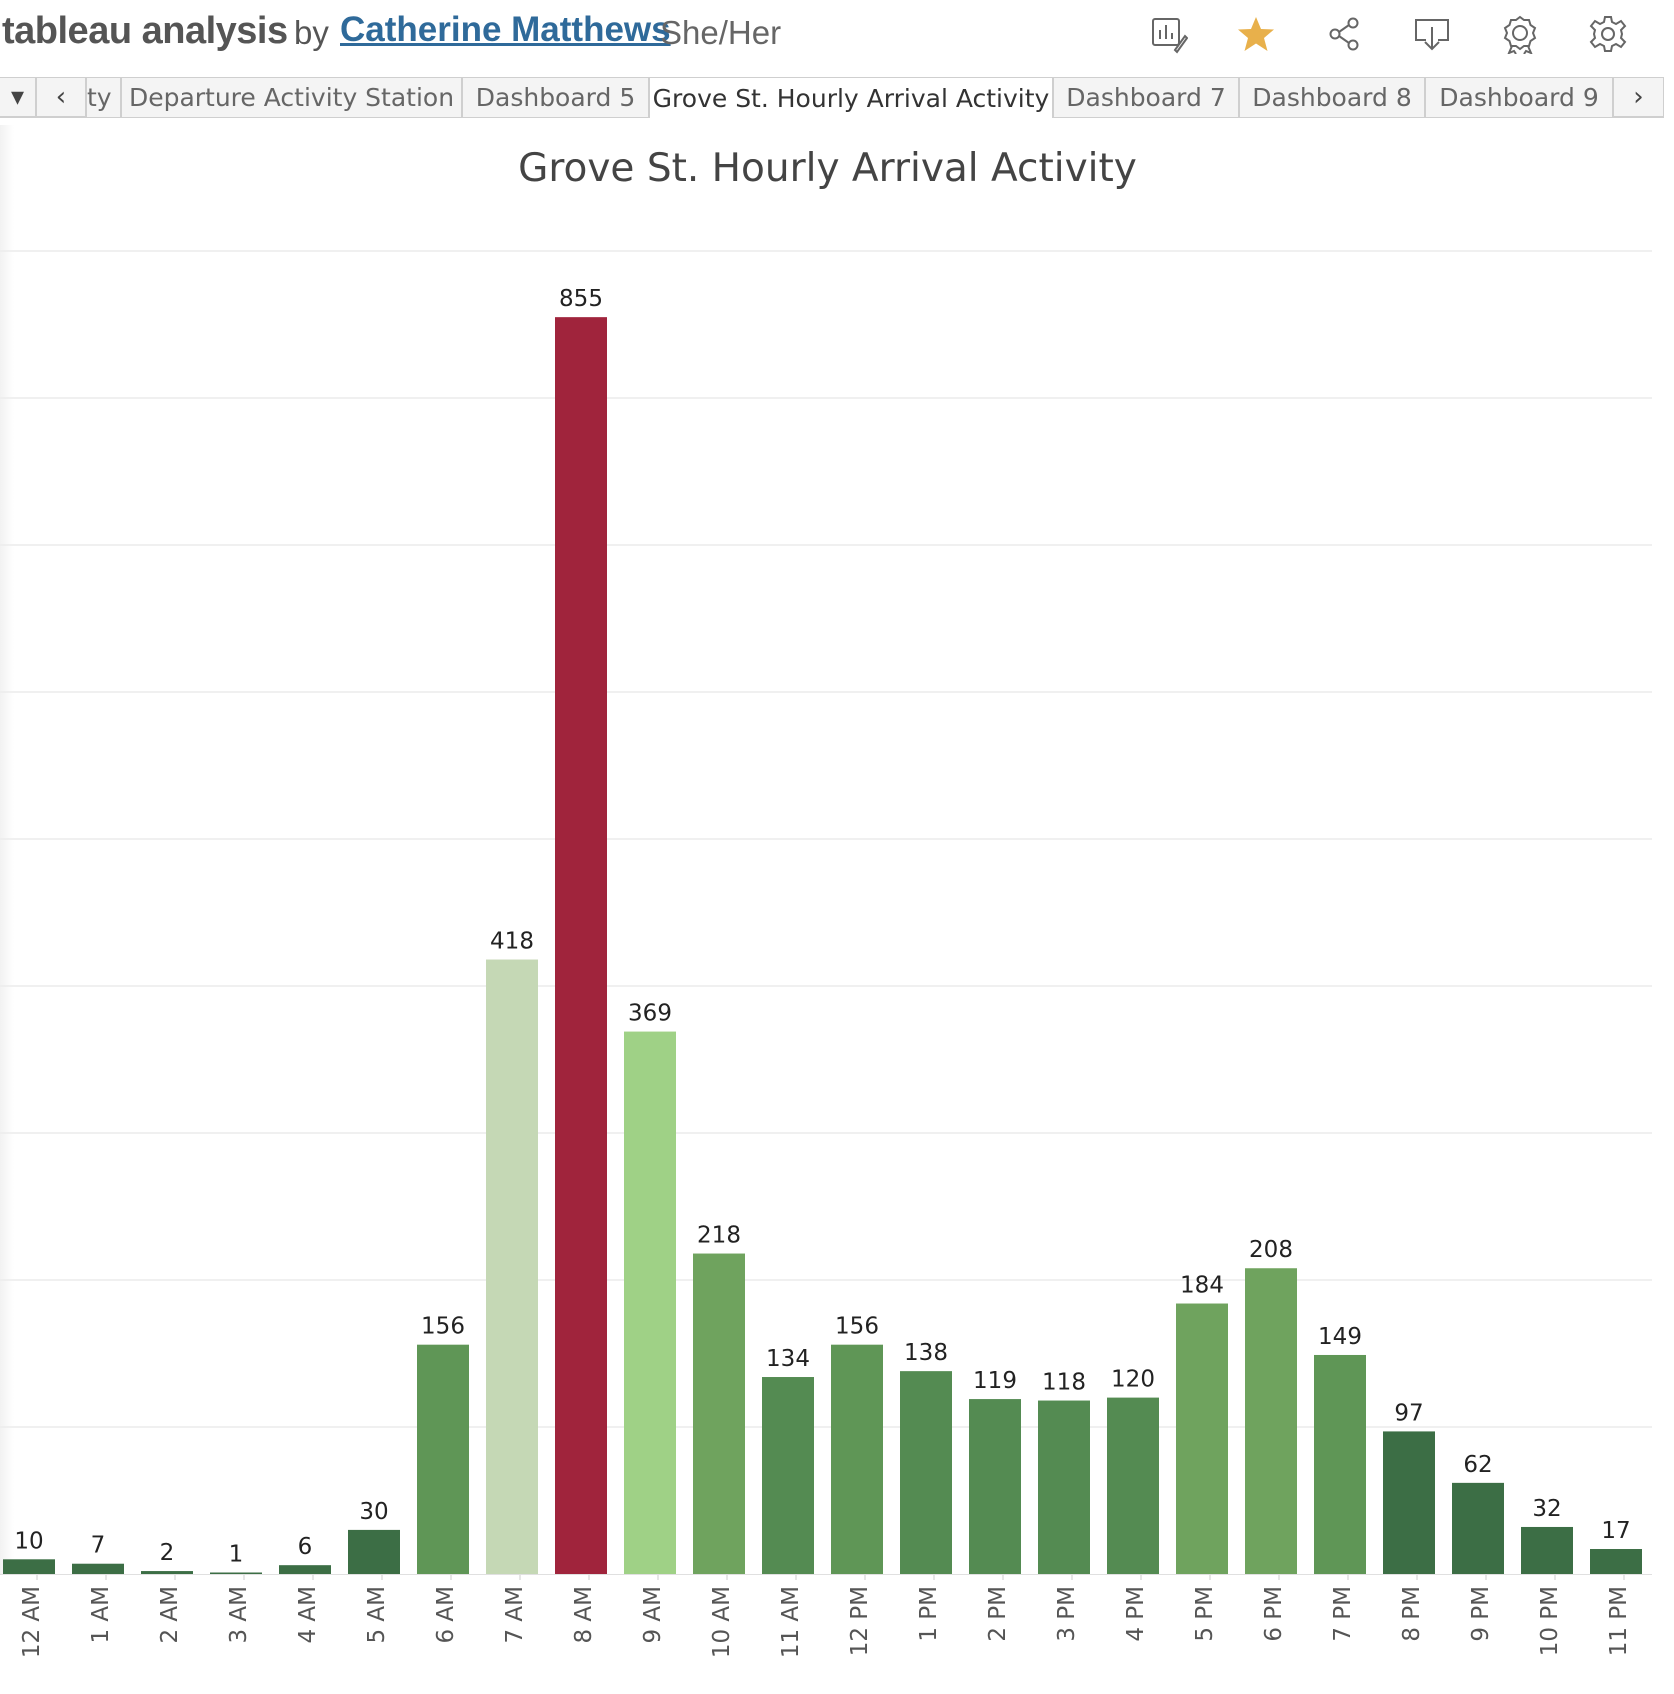 Image resolution: width=1674 pixels, height=1694 pixels. What do you see at coordinates (446, 1615) in the screenshot?
I see `x-tick-label: 6 AM` at bounding box center [446, 1615].